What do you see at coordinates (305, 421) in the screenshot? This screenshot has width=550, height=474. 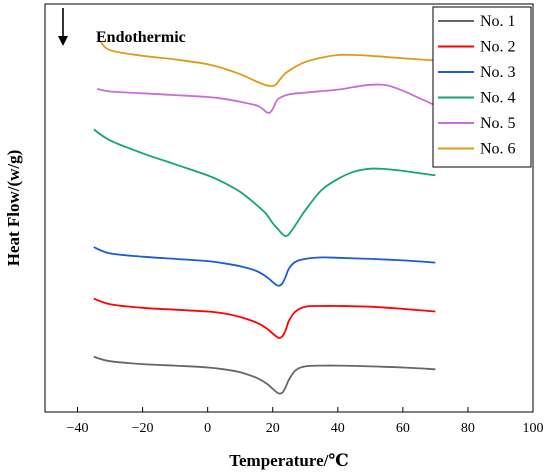 I see `x-axis-ticks: −40 −20 0 20 40 60 80 100` at bounding box center [305, 421].